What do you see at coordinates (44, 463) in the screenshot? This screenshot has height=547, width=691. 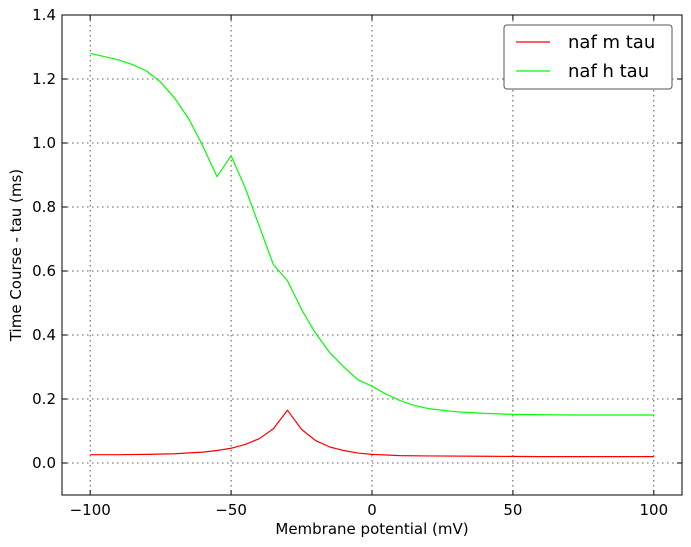 I see `y-tick-label: 0.0` at bounding box center [44, 463].